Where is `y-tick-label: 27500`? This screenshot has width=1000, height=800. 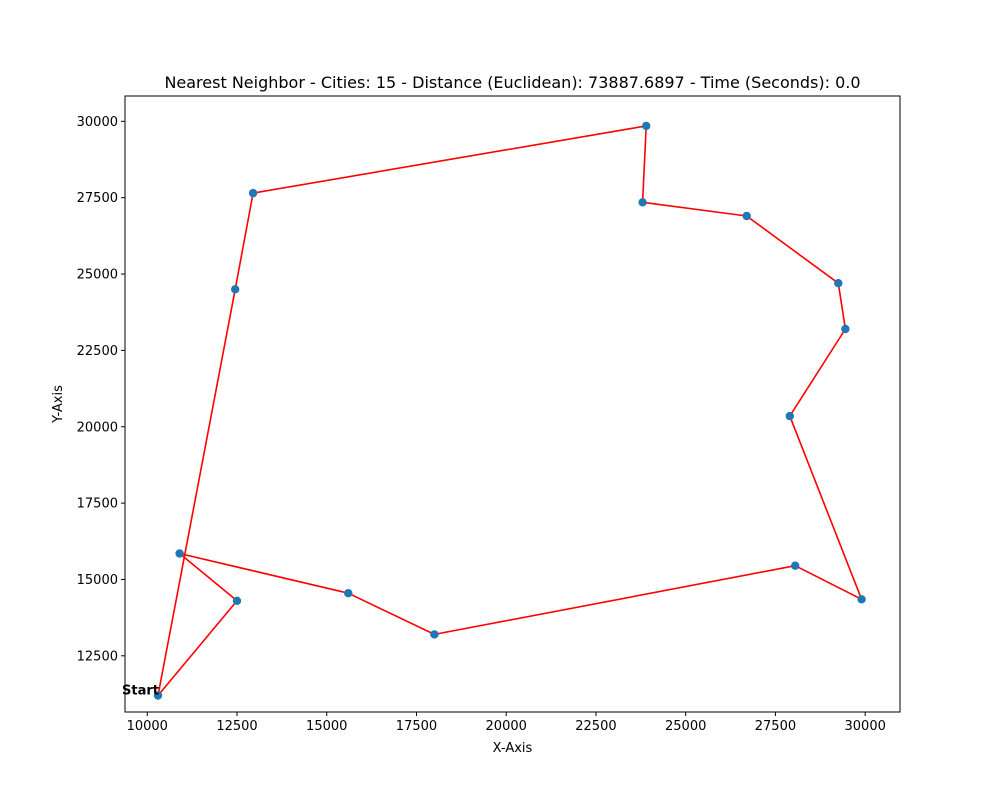 y-tick-label: 27500 is located at coordinates (97, 198).